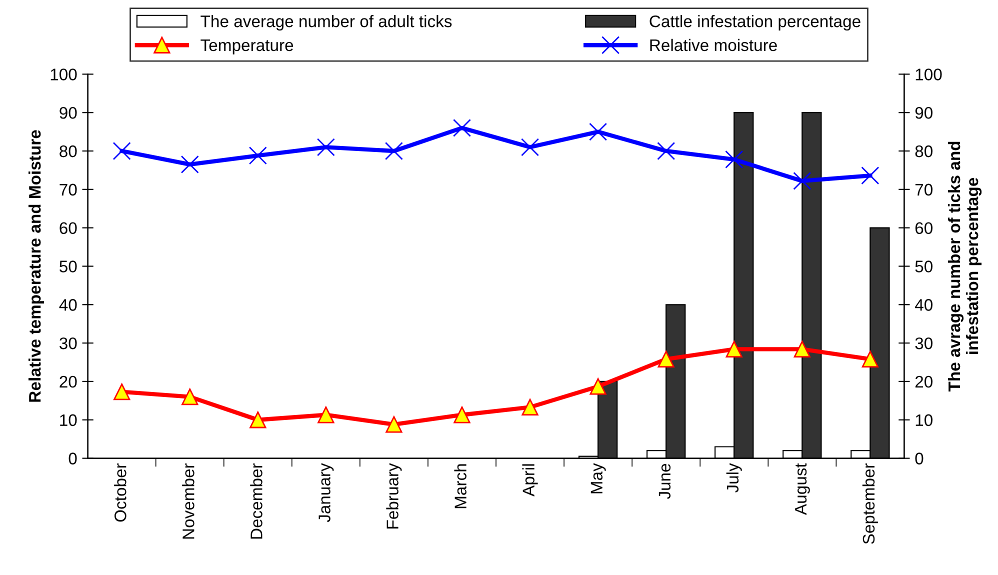 This screenshot has height=575, width=998. Describe the element at coordinates (256, 501) in the screenshot. I see `x-tick-label: December` at that location.